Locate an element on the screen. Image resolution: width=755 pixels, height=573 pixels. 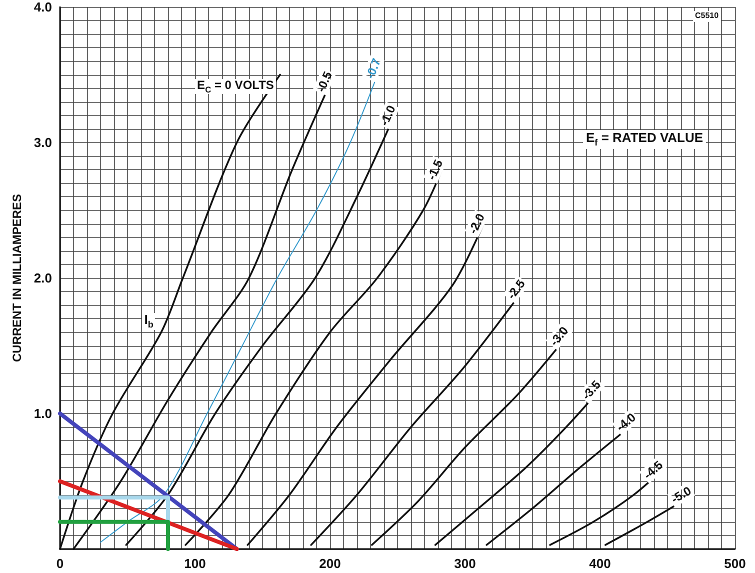
text: -2.5 is located at coordinates (516, 289).